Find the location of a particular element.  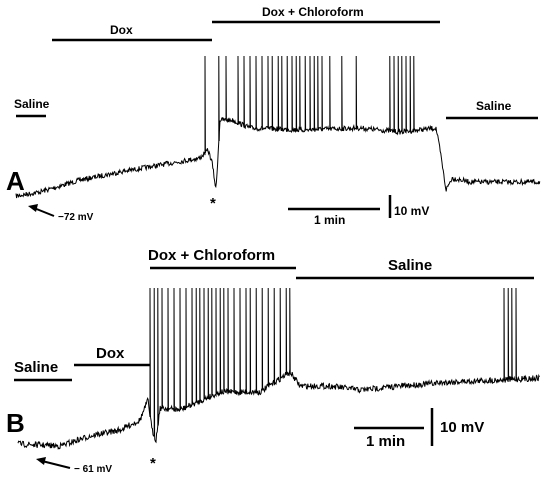

saline-label-b-right: Saline is located at coordinates (410, 265).